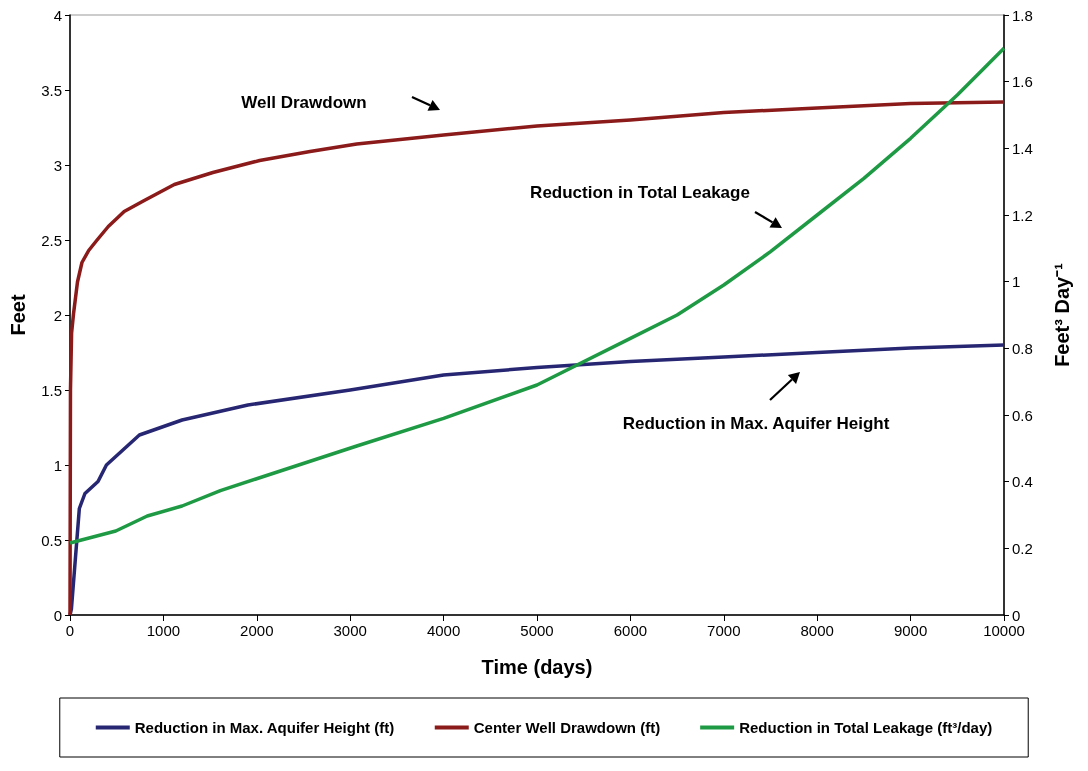  I want to click on x-tick-label: 1000, so click(163, 630).